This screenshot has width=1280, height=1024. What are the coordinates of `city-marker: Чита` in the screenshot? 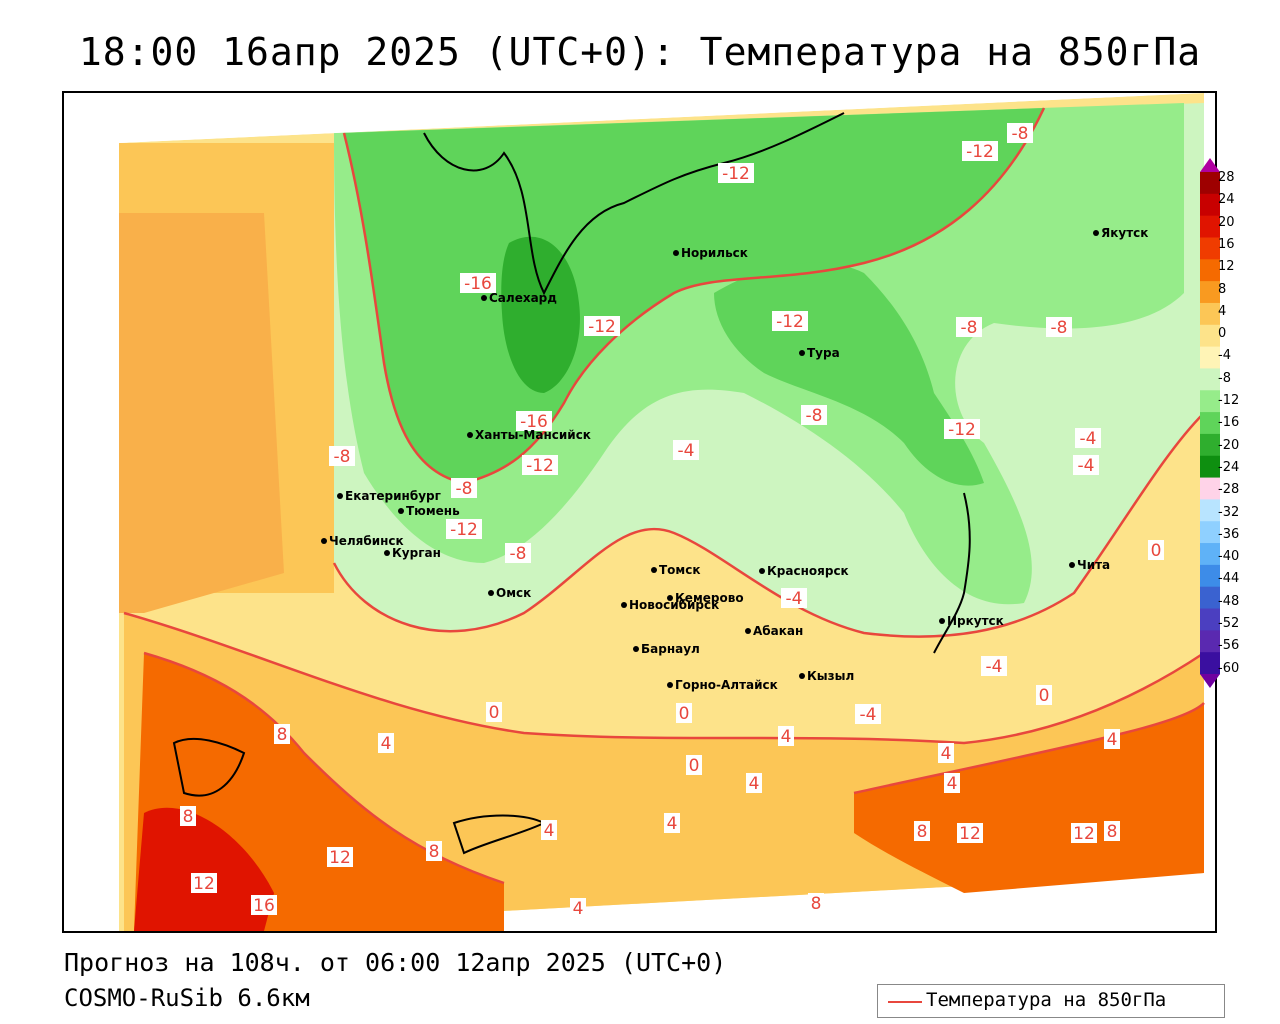 It's located at (1089, 565).